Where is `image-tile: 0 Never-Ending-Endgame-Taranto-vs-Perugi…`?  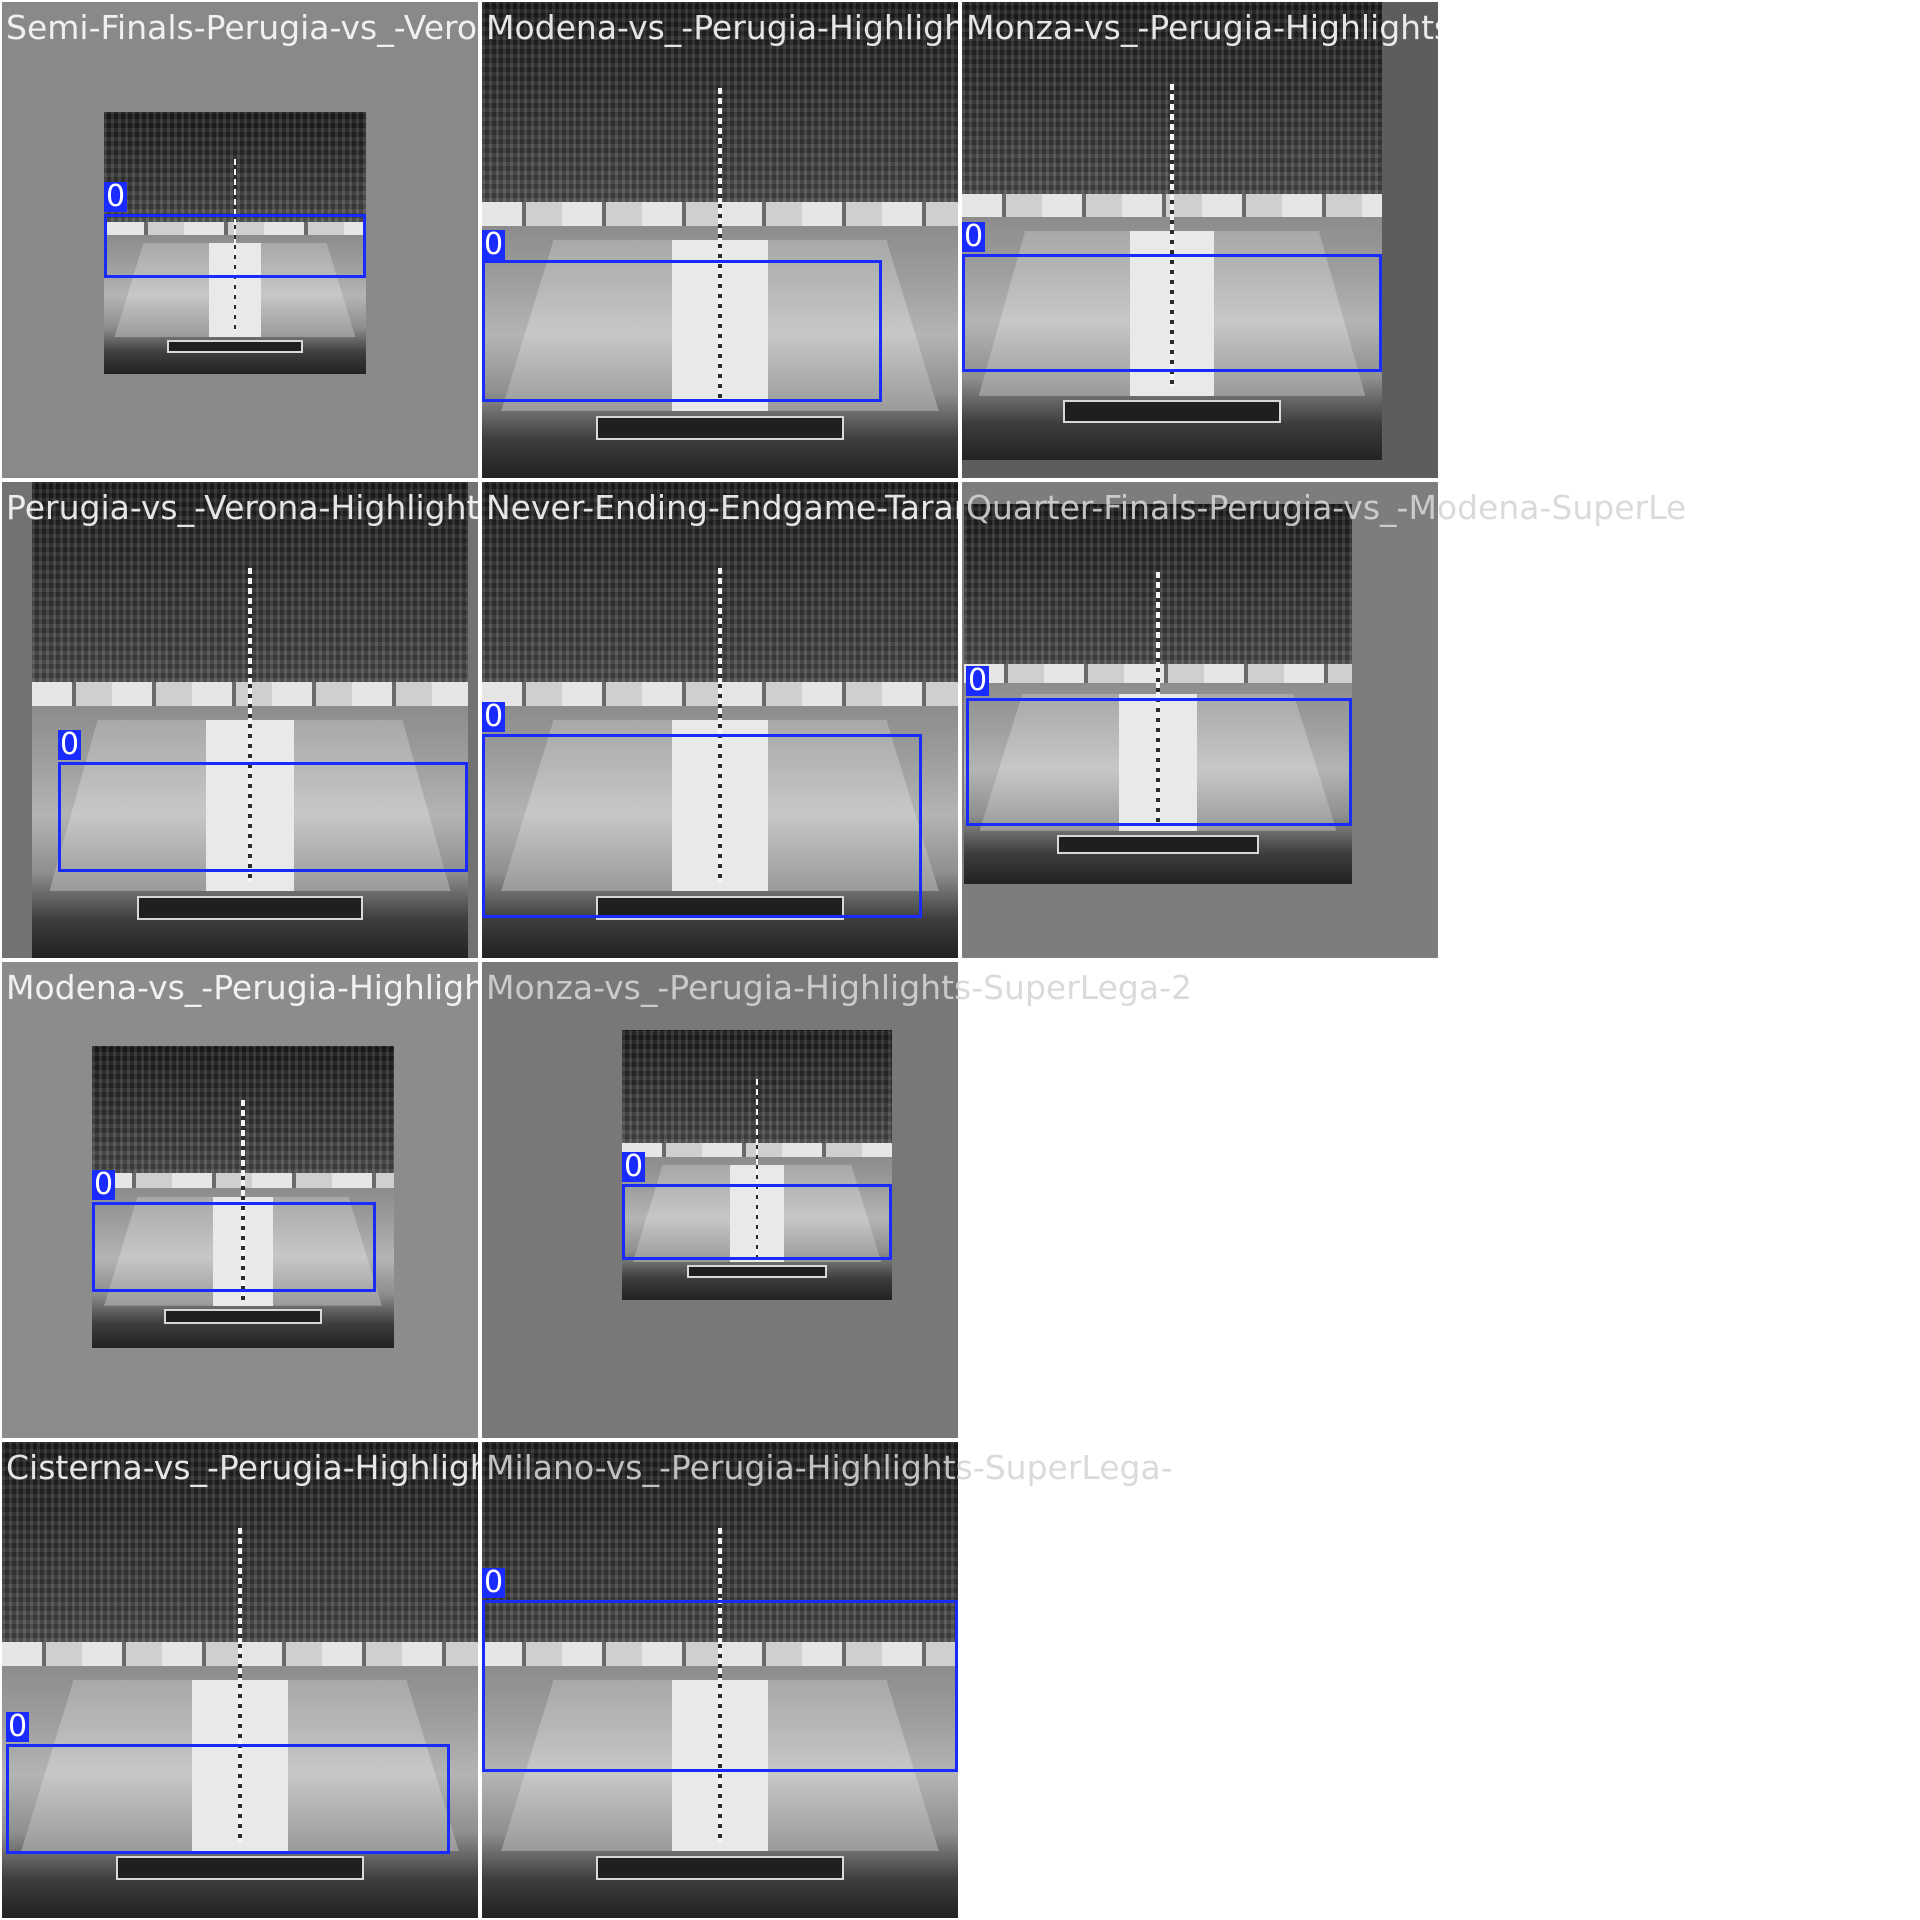 image-tile: 0 Never-Ending-Endgame-Taranto-vs-Perugi… is located at coordinates (843, 720).